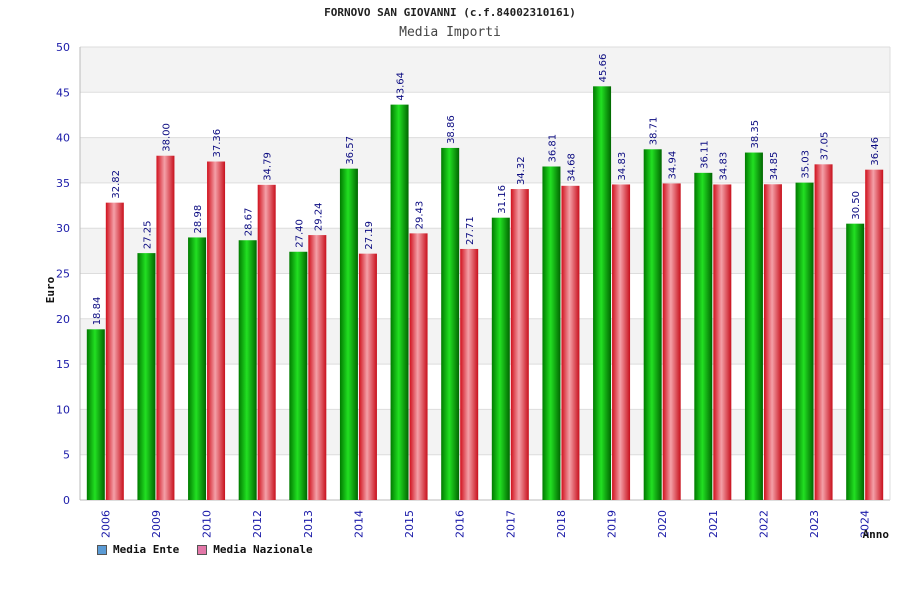  What do you see at coordinates (198, 219) in the screenshot?
I see `data-label: 28.98` at bounding box center [198, 219].